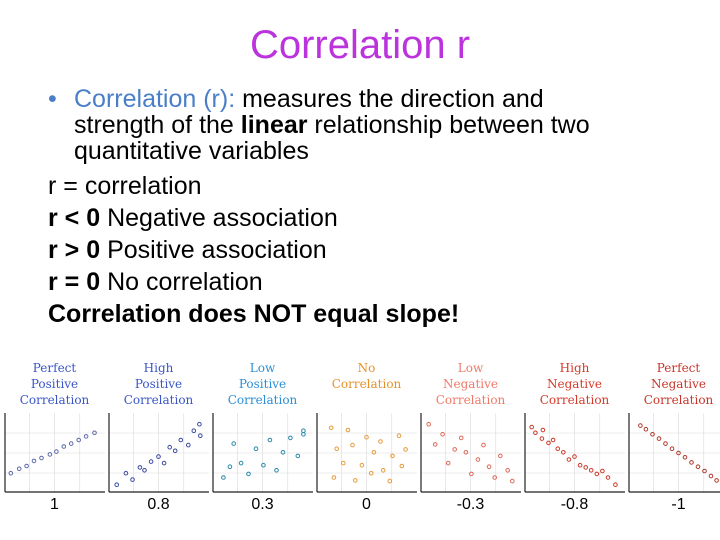 This screenshot has width=720, height=540. I want to click on panel-label: Perfect Positive Correlation, so click(55, 384).